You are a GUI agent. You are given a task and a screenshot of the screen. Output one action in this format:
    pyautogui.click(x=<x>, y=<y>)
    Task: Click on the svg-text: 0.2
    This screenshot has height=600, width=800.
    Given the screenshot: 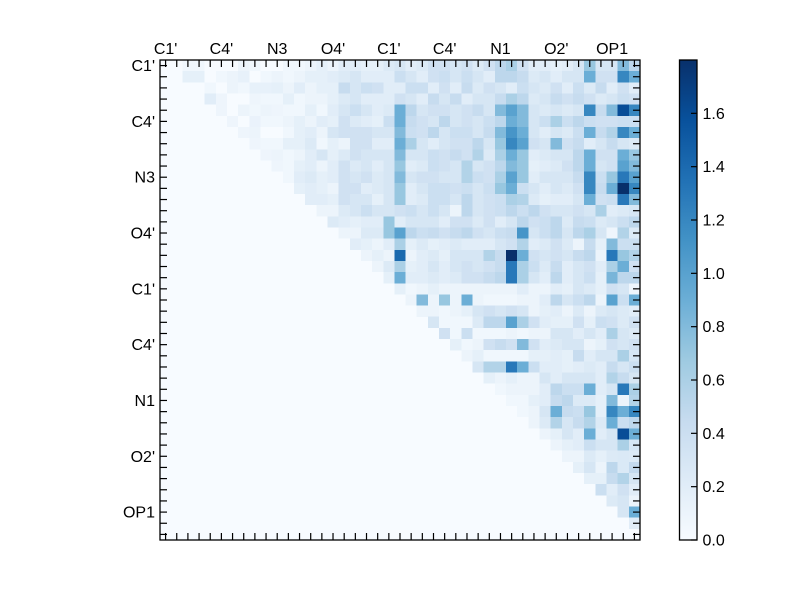 What is the action you would take?
    pyautogui.click(x=714, y=487)
    